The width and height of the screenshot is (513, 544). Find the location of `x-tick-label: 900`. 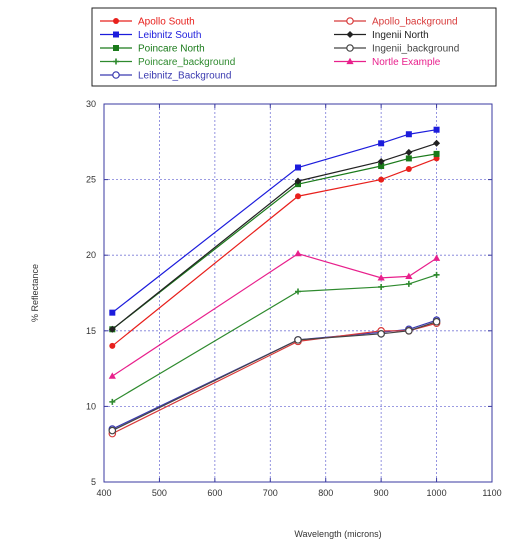

x-tick-label: 900 is located at coordinates (381, 493).